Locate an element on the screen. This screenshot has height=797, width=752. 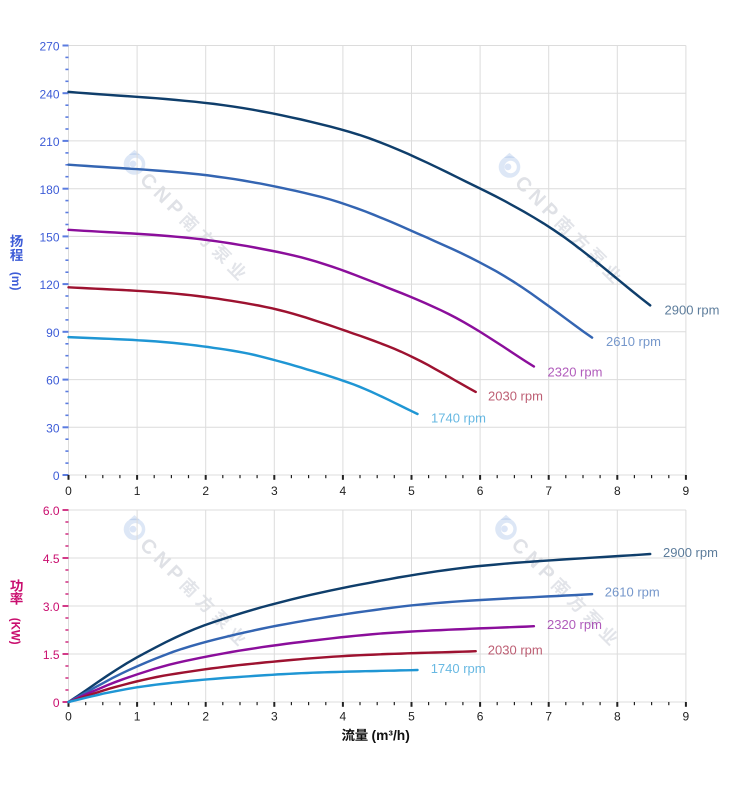
svg-text: 180 is located at coordinates (49, 190).